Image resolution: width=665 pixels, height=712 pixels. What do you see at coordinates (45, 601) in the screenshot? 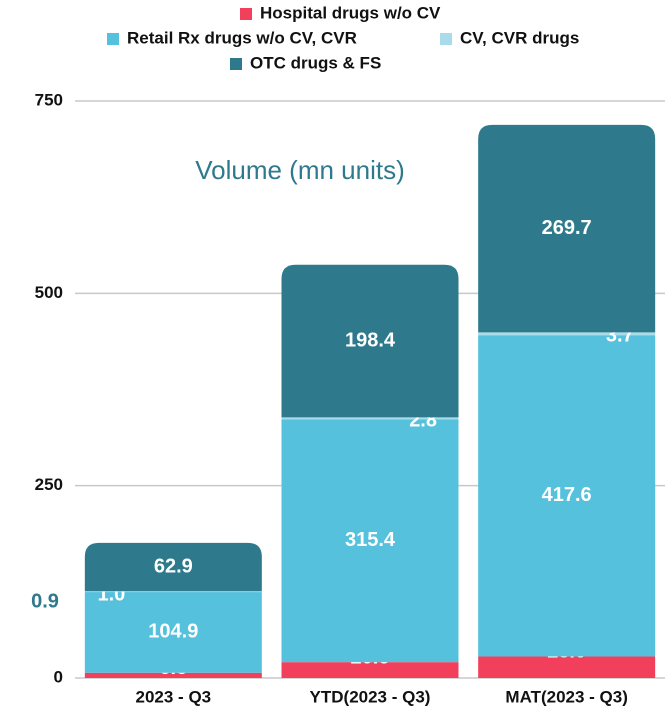
I see `annotation: 0.9` at bounding box center [45, 601].